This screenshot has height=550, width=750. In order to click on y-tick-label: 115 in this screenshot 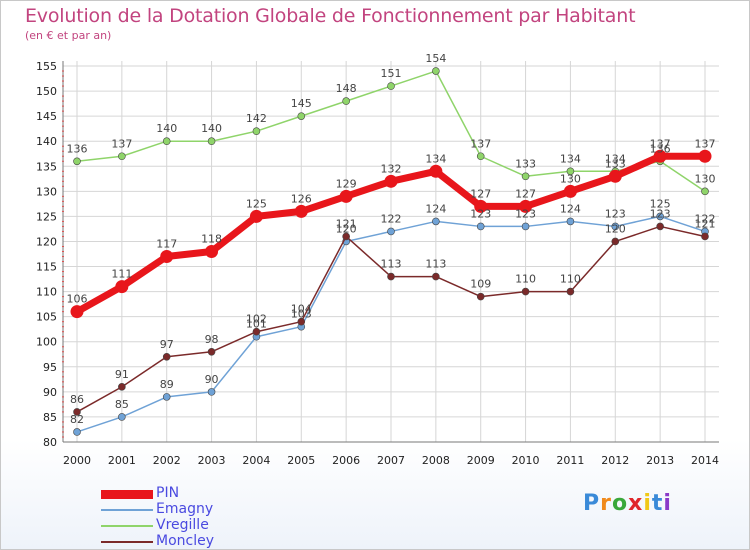, I will do `click(46, 267)`.